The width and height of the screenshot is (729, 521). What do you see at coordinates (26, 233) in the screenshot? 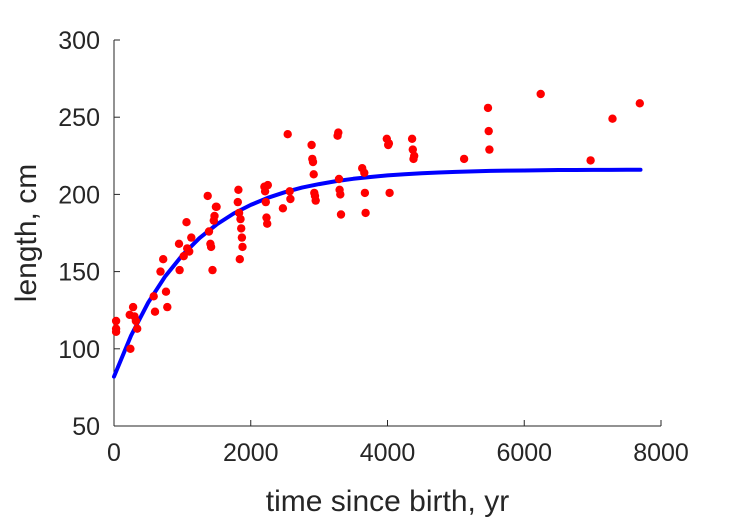
I see `y-axis-label: length, cm` at bounding box center [26, 233].